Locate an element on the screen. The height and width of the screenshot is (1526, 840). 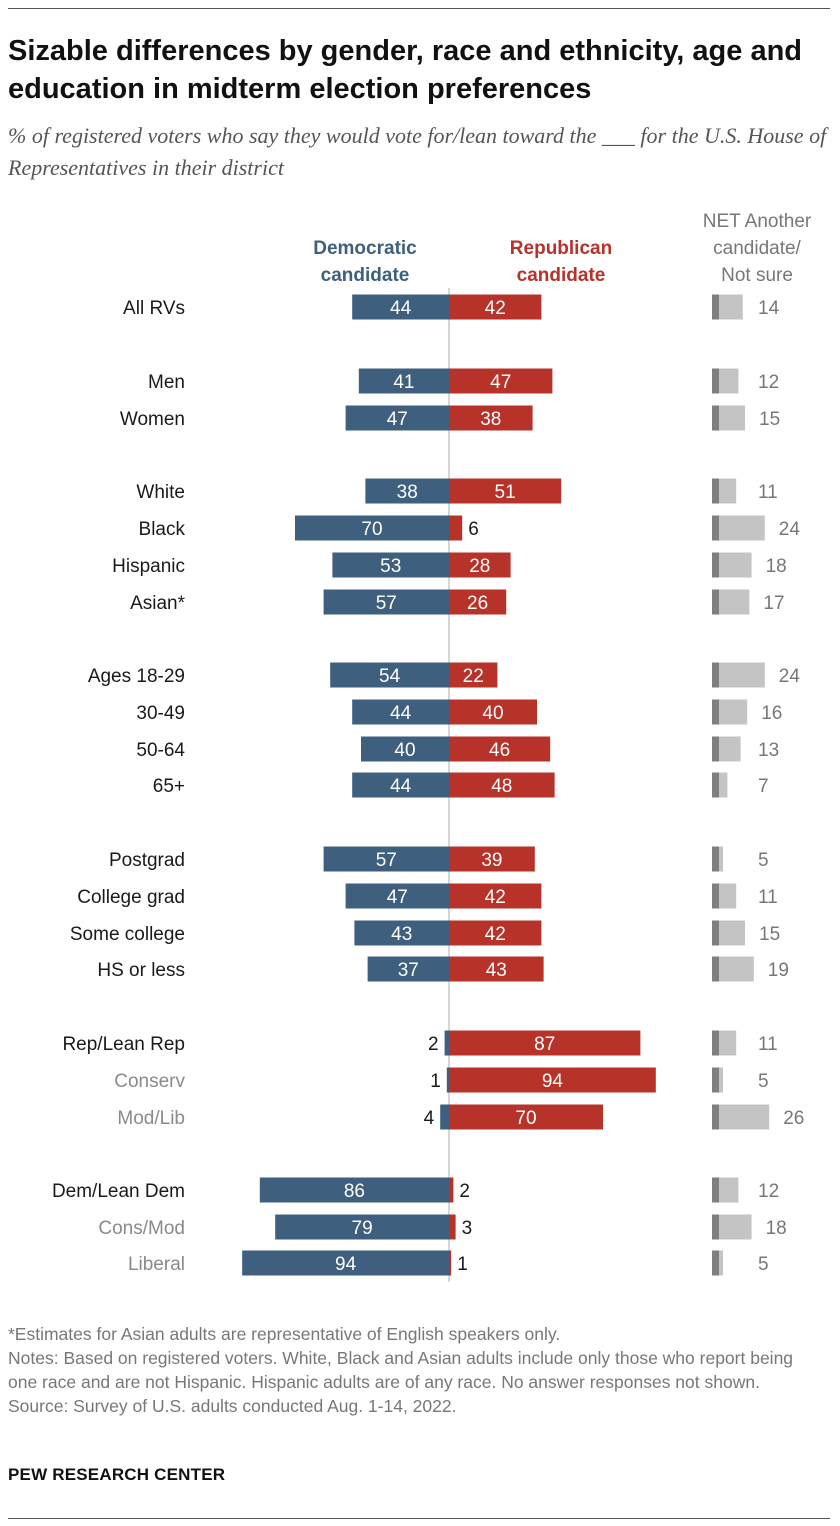
category-label: Dem/Lean Dem is located at coordinates (118, 1191).